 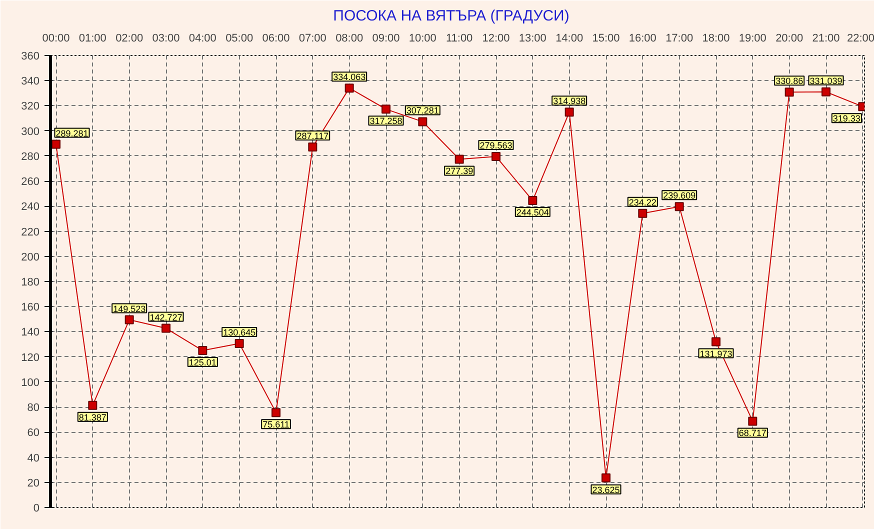 What do you see at coordinates (532, 38) in the screenshot?
I see `x-tick-label: 13:00` at bounding box center [532, 38].